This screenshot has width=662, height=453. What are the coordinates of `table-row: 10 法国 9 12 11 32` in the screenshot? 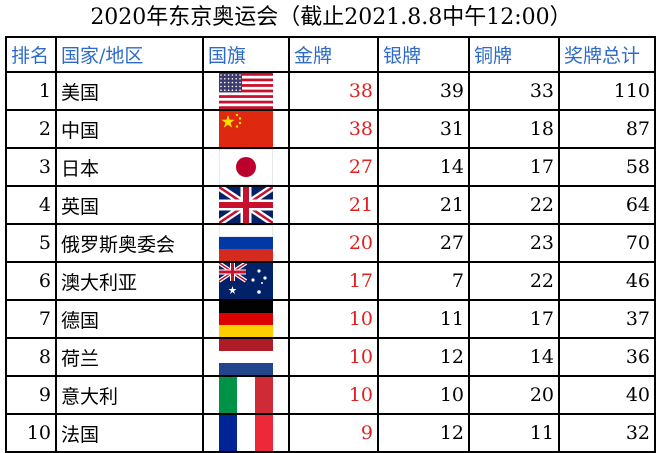 It's located at (330, 433).